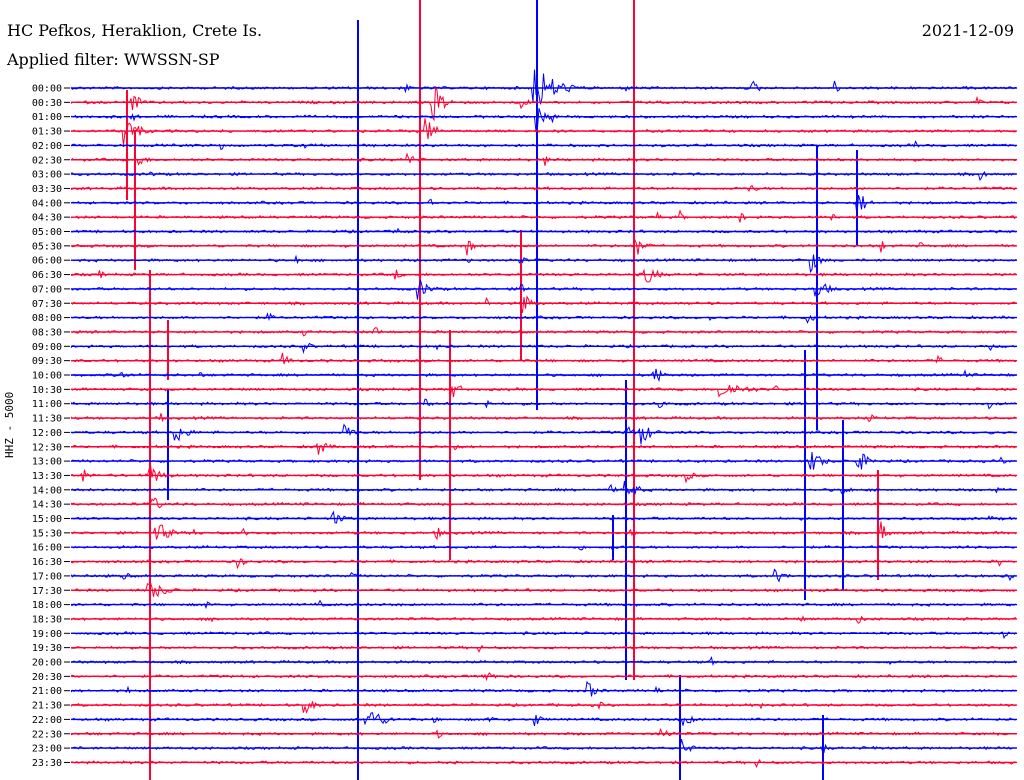 This screenshot has width=1024, height=780. I want to click on time-tick-label: 15:30, so click(47, 533).